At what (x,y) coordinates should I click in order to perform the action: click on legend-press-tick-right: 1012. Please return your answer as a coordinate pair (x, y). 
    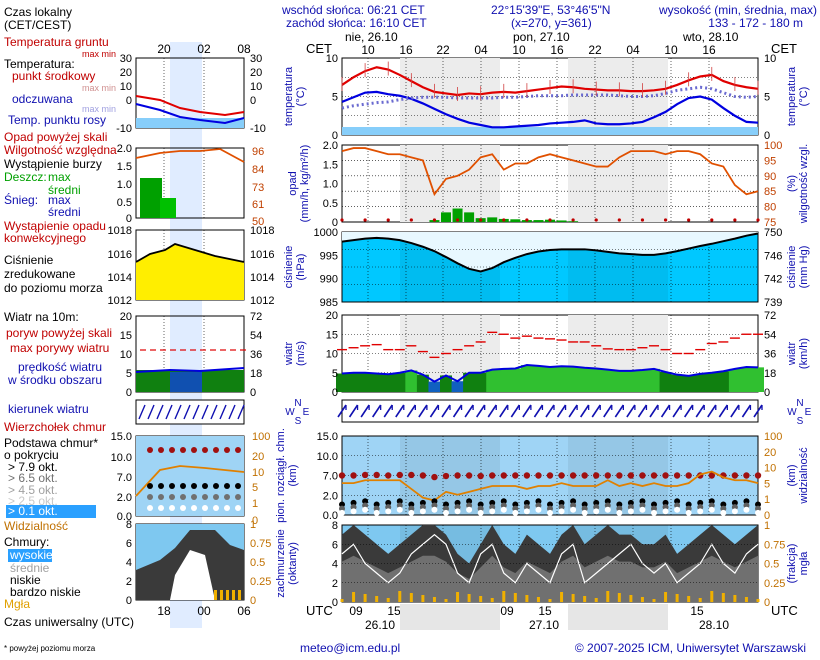
    Looking at the image, I should click on (262, 301).